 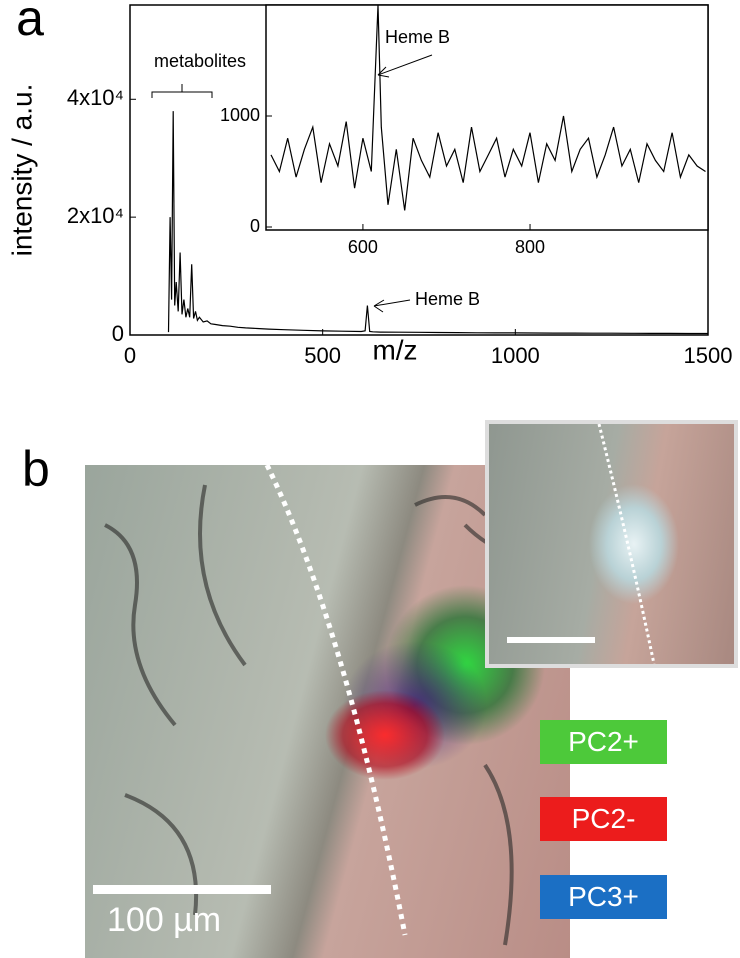 I want to click on x-tick-label: 800, so click(x=530, y=247).